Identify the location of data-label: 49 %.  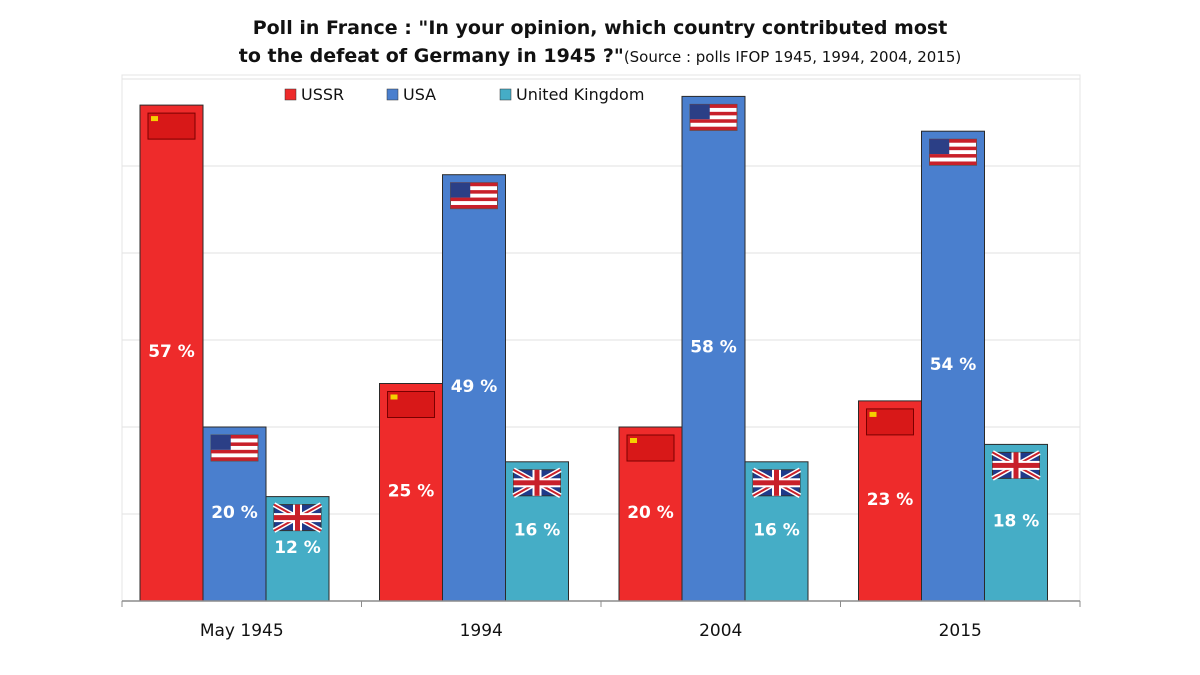
(474, 387).